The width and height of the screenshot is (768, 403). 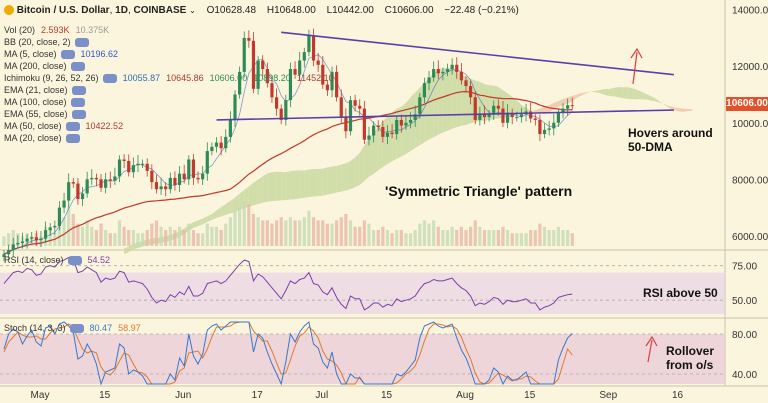 What do you see at coordinates (169, 42) in the screenshot?
I see `legend-bb: BB (20, close, 2)` at bounding box center [169, 42].